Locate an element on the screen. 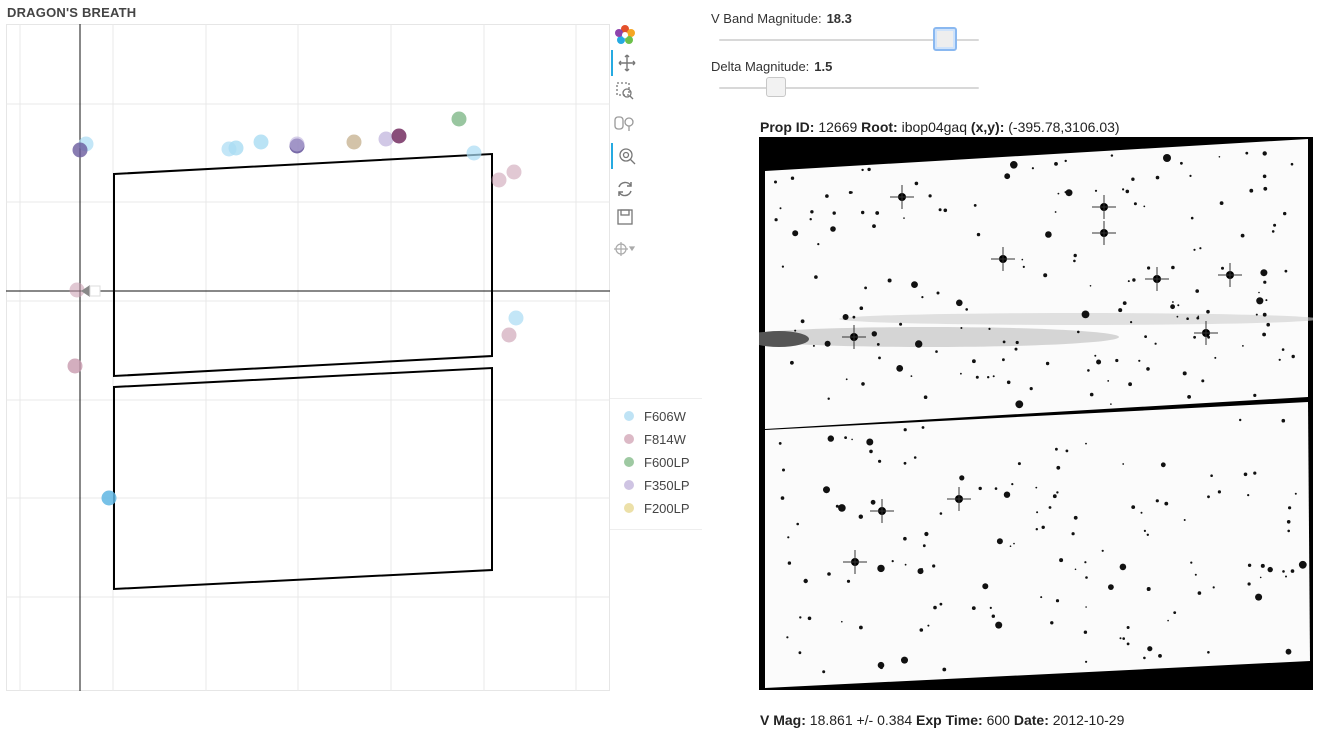 The width and height of the screenshot is (1319, 739). cursor-marker-icon is located at coordinates (85, 291).